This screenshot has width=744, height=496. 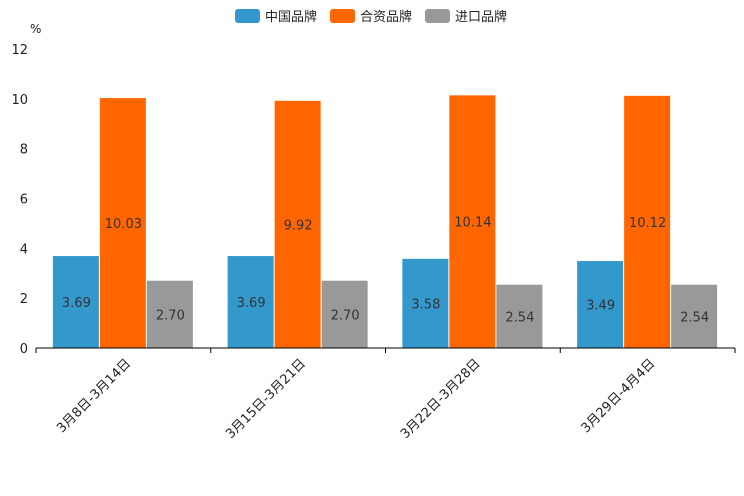 I want to click on data-label: 10.14, so click(x=472, y=223).